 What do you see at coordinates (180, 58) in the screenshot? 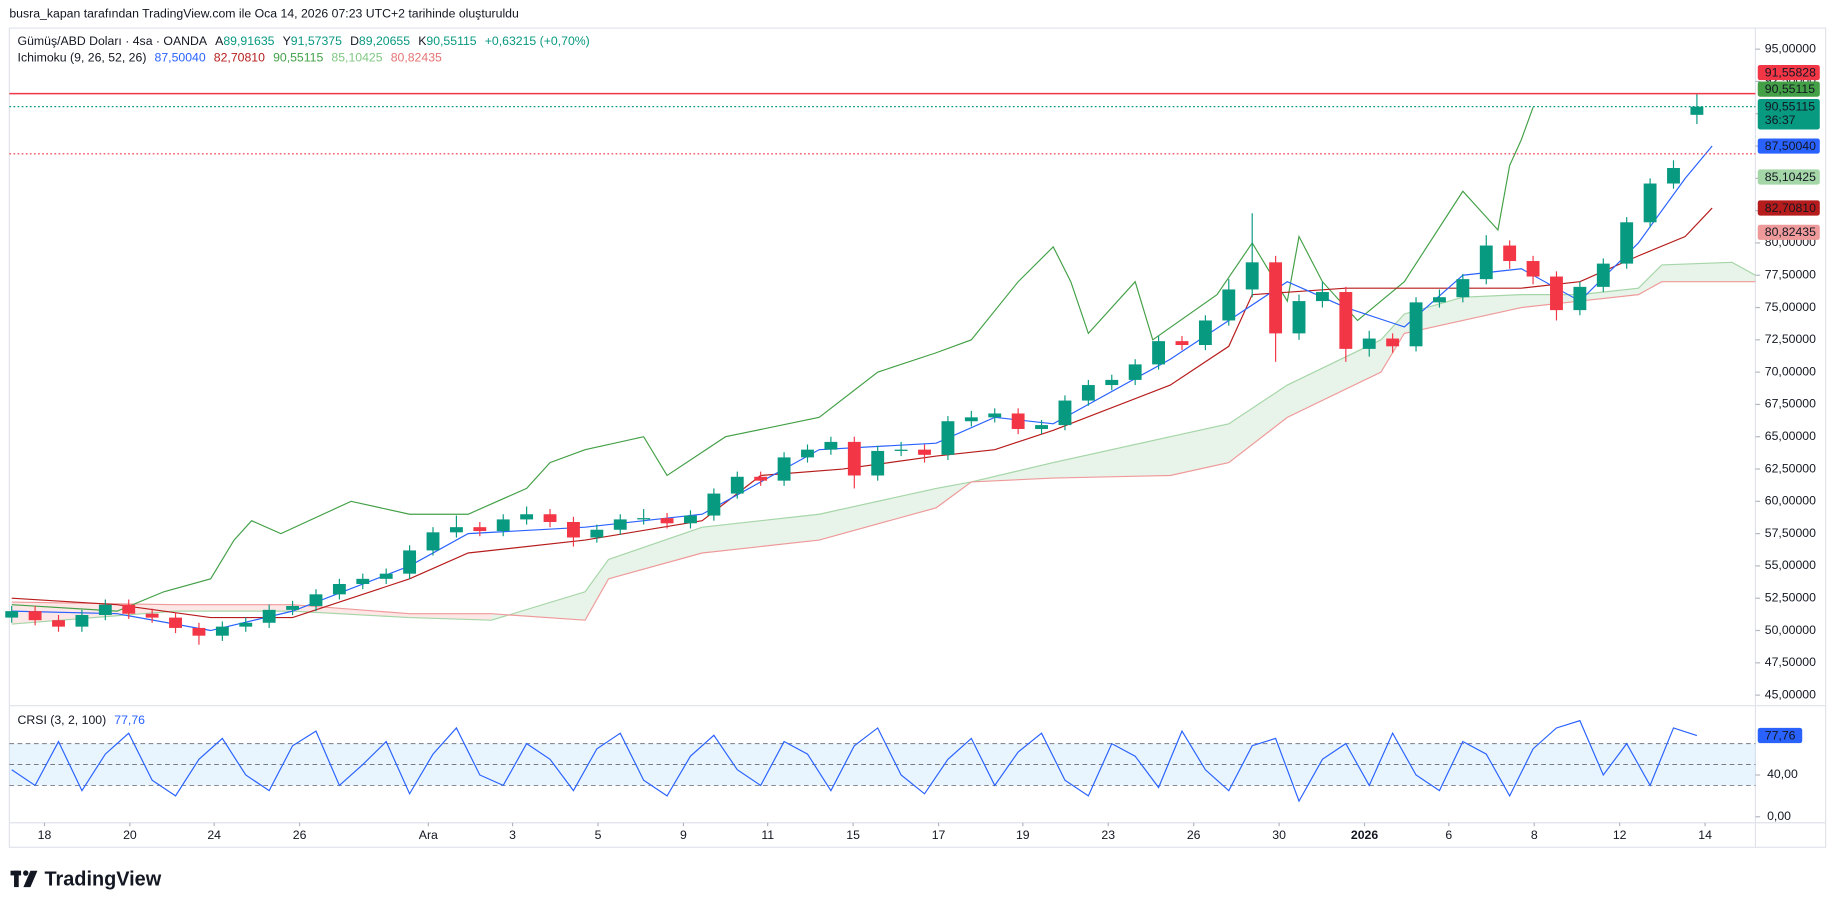
I see `indicator-value: 87,50040` at bounding box center [180, 58].